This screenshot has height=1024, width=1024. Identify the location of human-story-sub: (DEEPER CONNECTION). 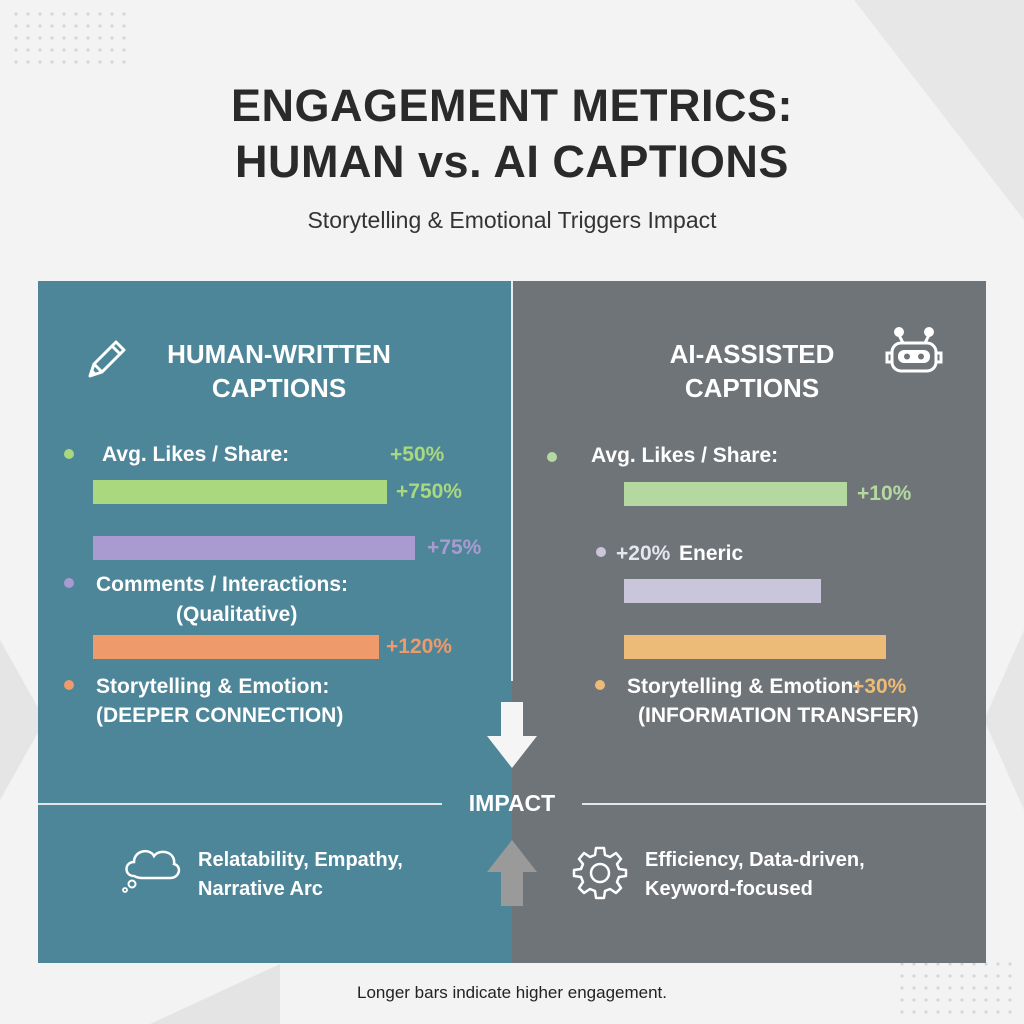
(220, 715).